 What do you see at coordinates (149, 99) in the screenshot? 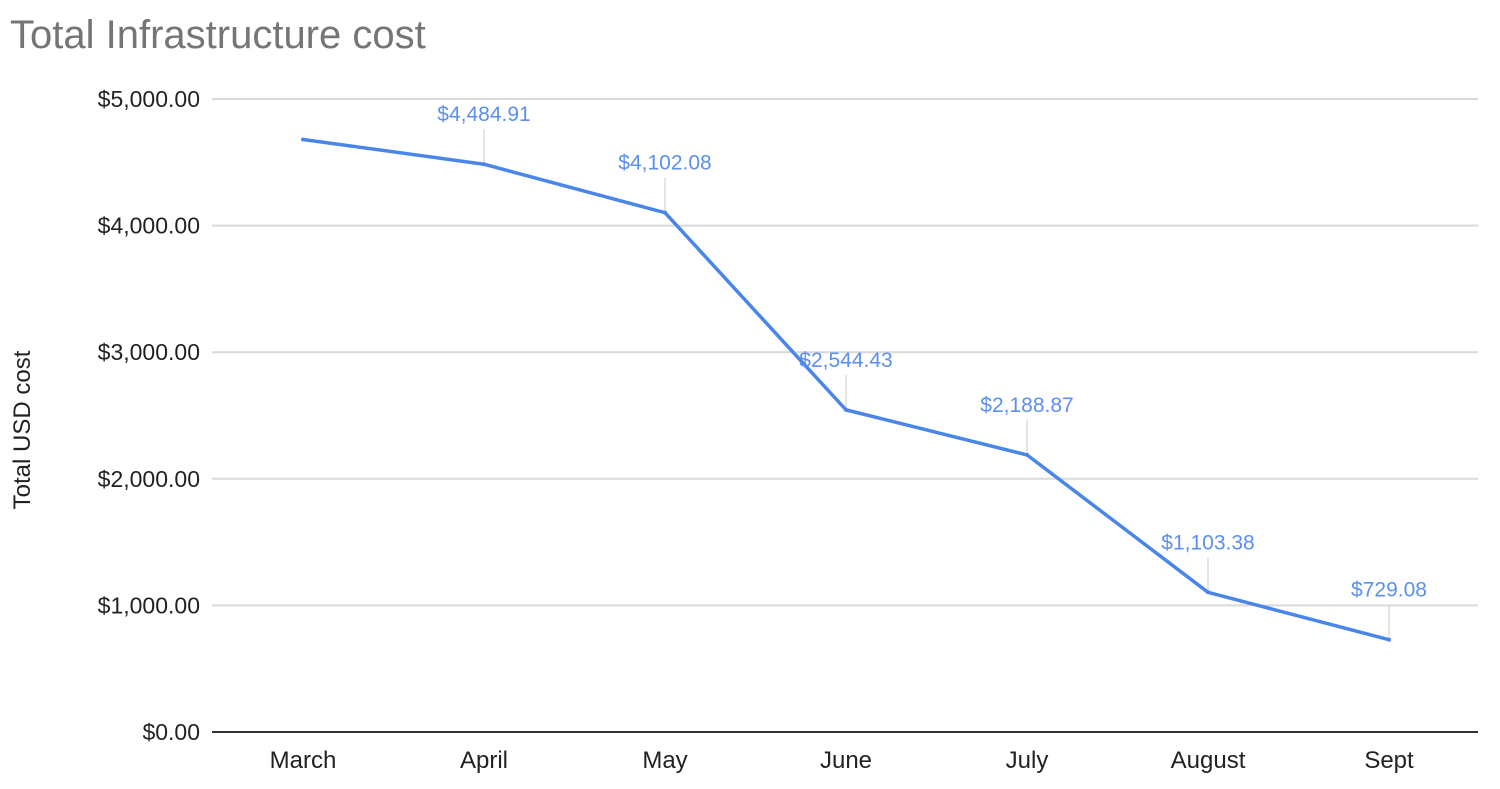
I see `y-tick-label: $5,000.00` at bounding box center [149, 99].